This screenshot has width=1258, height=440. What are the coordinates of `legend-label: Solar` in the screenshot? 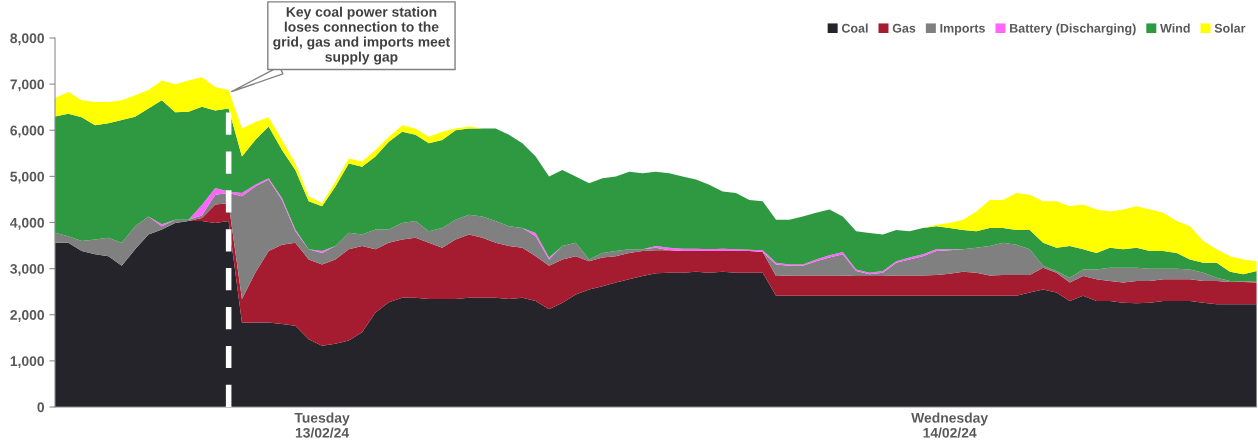 It's located at (1230, 28).